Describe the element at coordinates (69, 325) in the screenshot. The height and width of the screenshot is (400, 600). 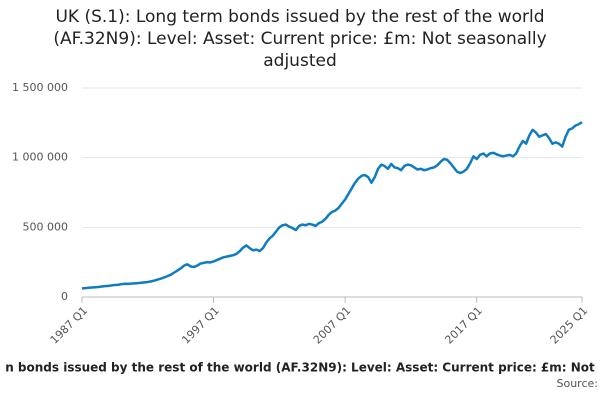
I see `x-tick-label: 1987 Q1` at that location.